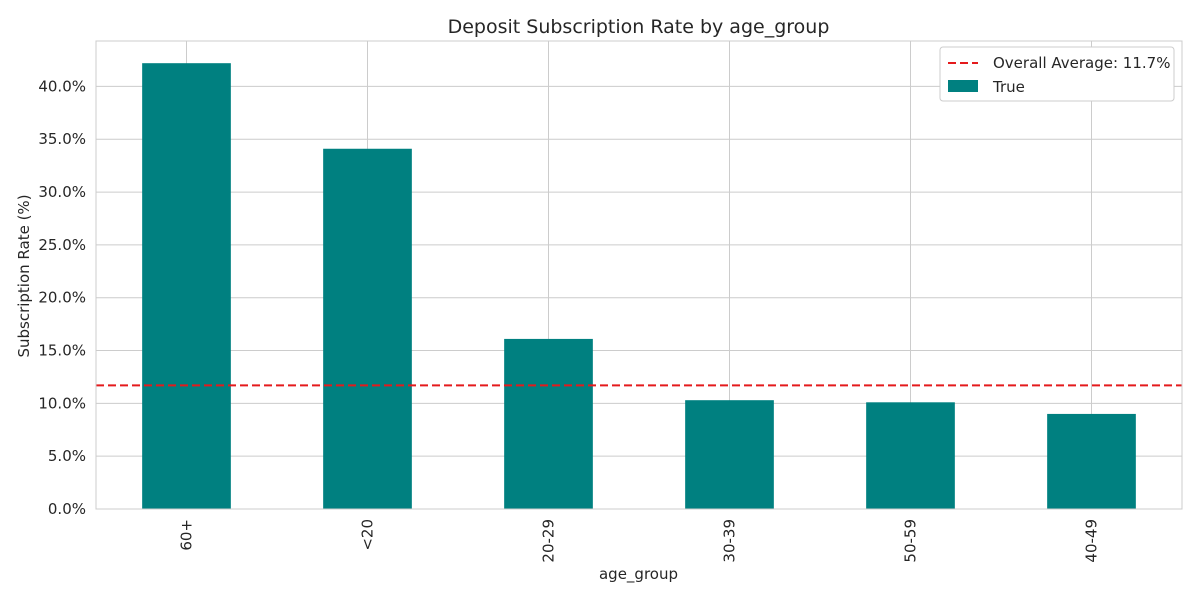 Image resolution: width=1200 pixels, height=600 pixels. I want to click on legend-box, so click(1057, 74).